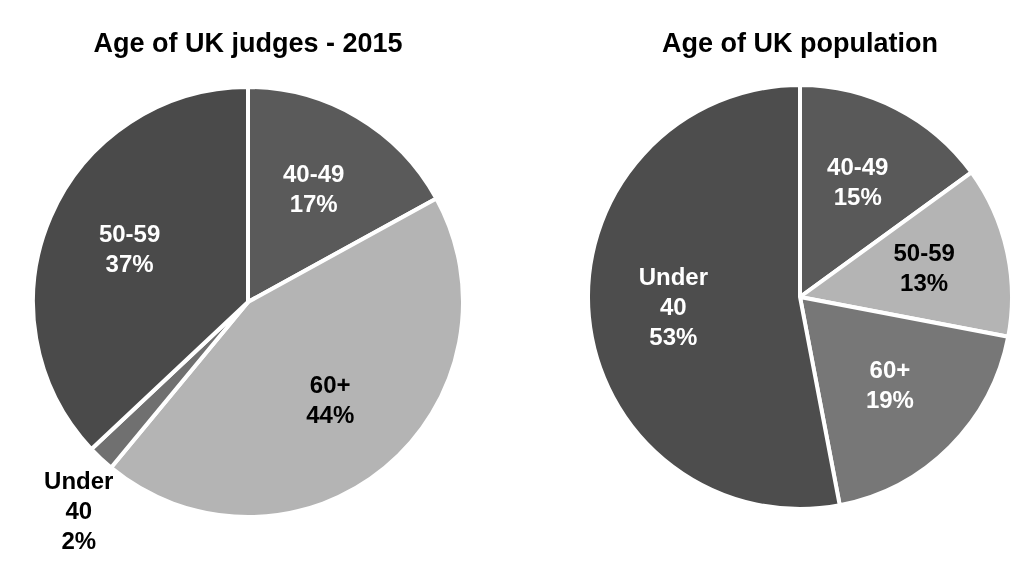 This screenshot has width=1017, height=564. What do you see at coordinates (924, 282) in the screenshot?
I see `data-label: 13%` at bounding box center [924, 282].